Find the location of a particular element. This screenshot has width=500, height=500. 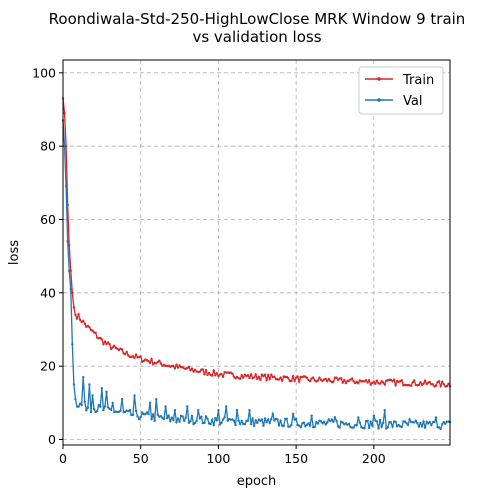

x-tick-label: 200 is located at coordinates (374, 458).